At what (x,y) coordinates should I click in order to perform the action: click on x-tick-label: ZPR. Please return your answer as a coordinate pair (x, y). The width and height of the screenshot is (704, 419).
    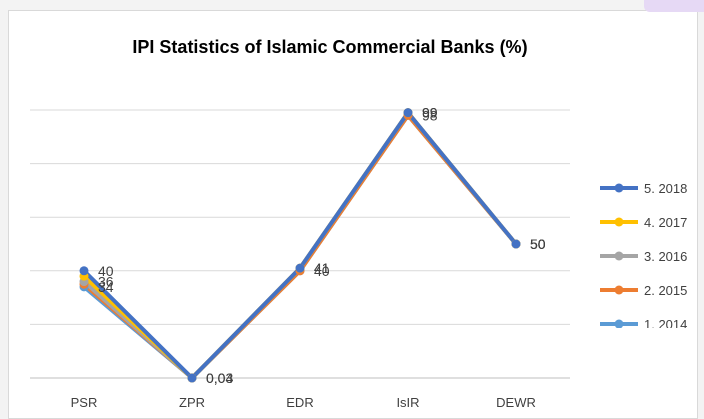
    Looking at the image, I should click on (192, 402).